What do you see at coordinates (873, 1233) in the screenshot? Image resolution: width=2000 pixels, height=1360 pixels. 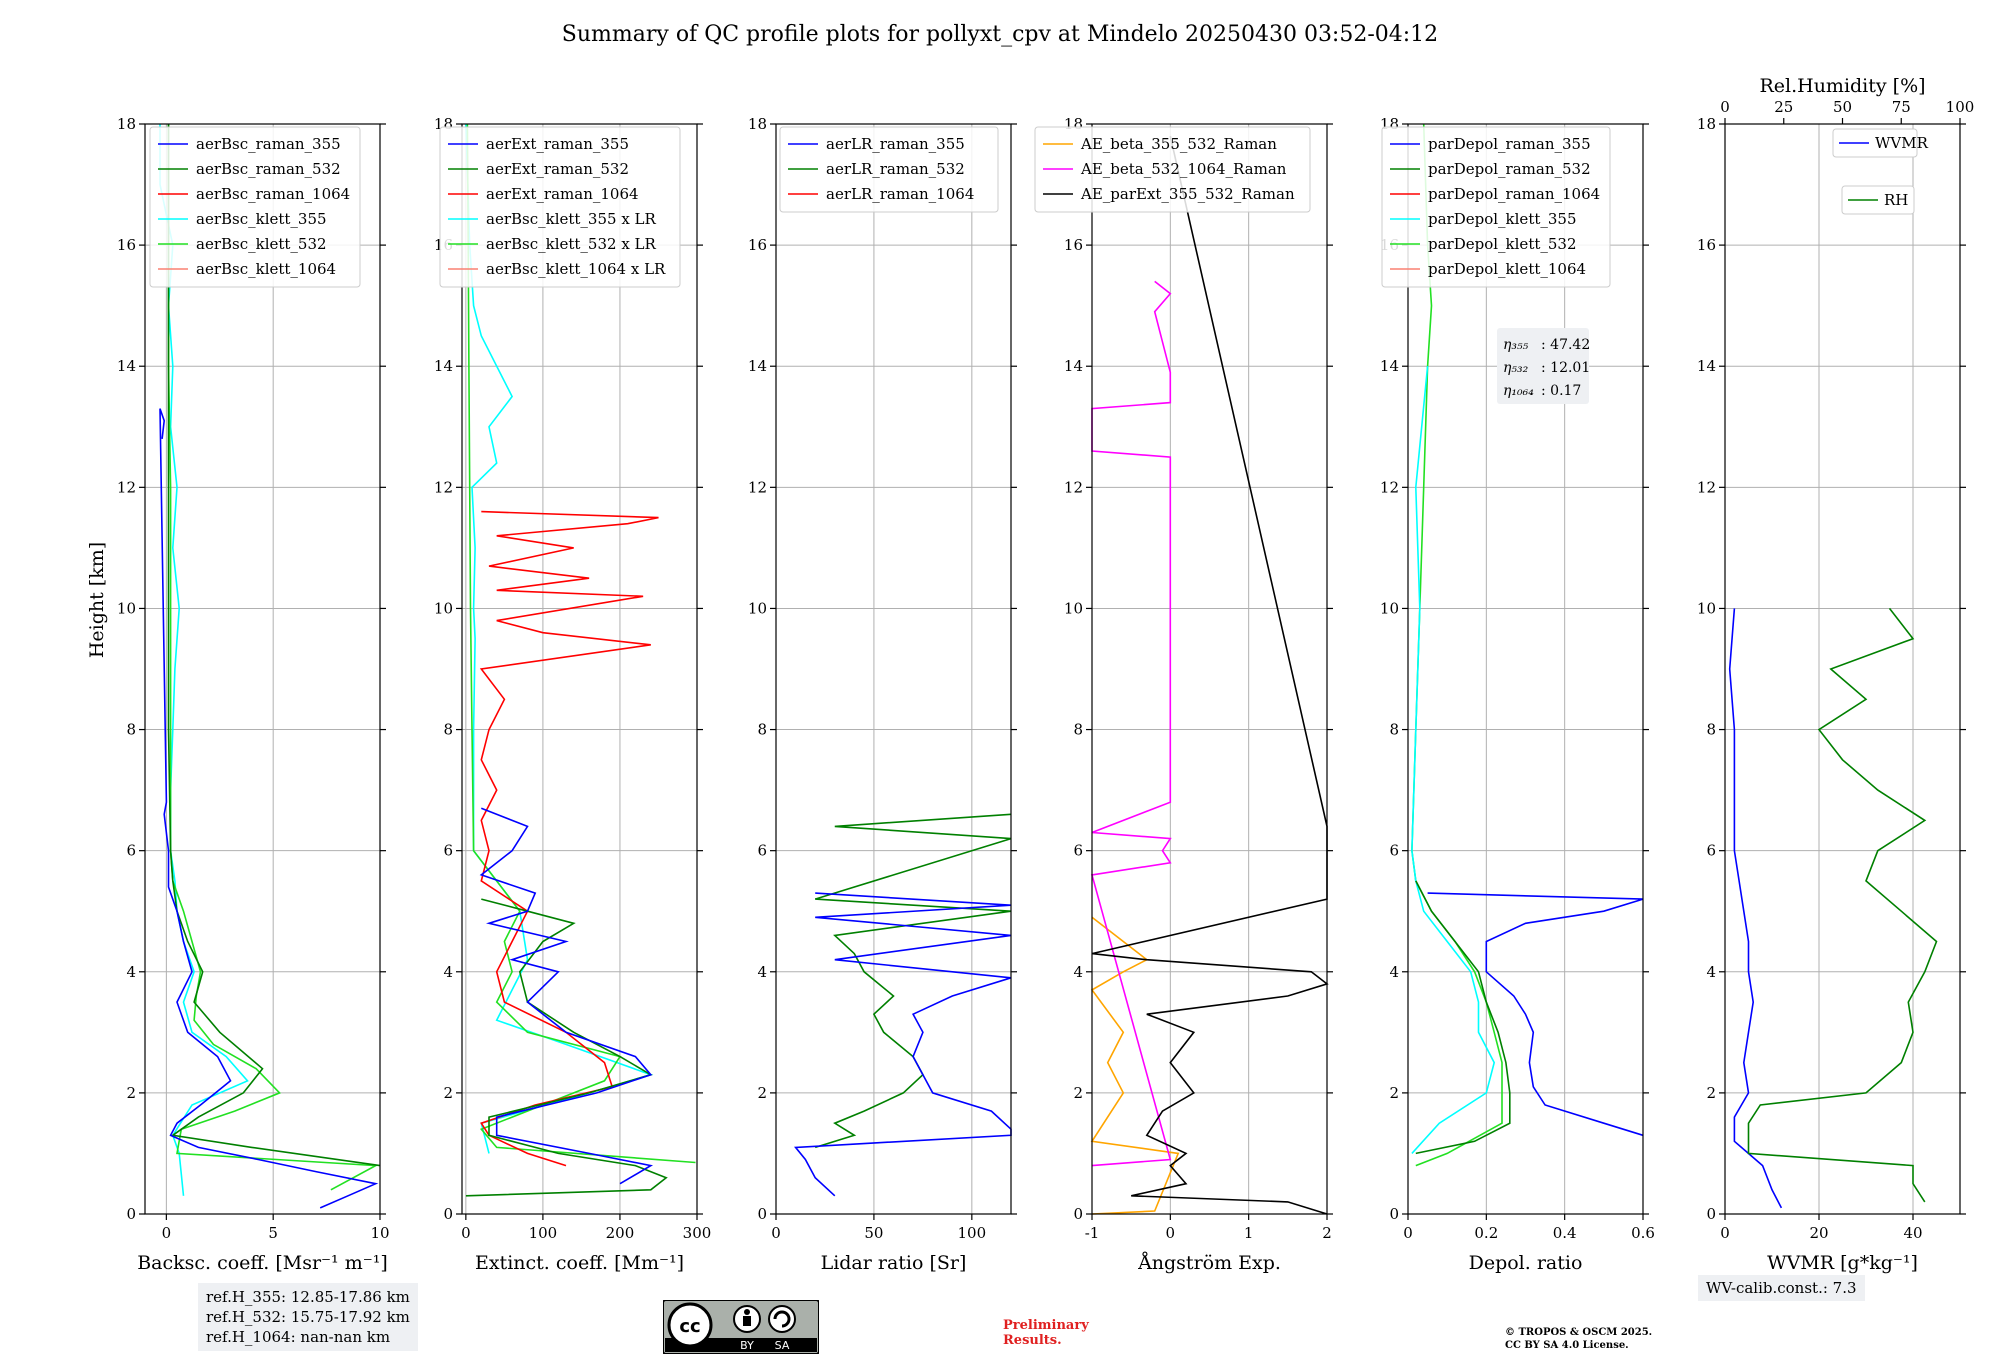 I see `x-tick-label: 50` at bounding box center [873, 1233].